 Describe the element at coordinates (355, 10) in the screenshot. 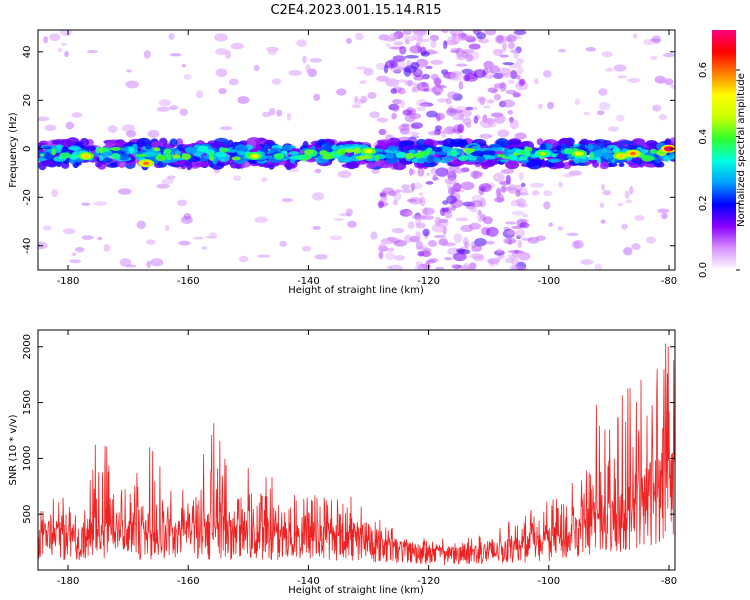

I see `figure-title: C2E4.2023.001.15.14.R15` at that location.